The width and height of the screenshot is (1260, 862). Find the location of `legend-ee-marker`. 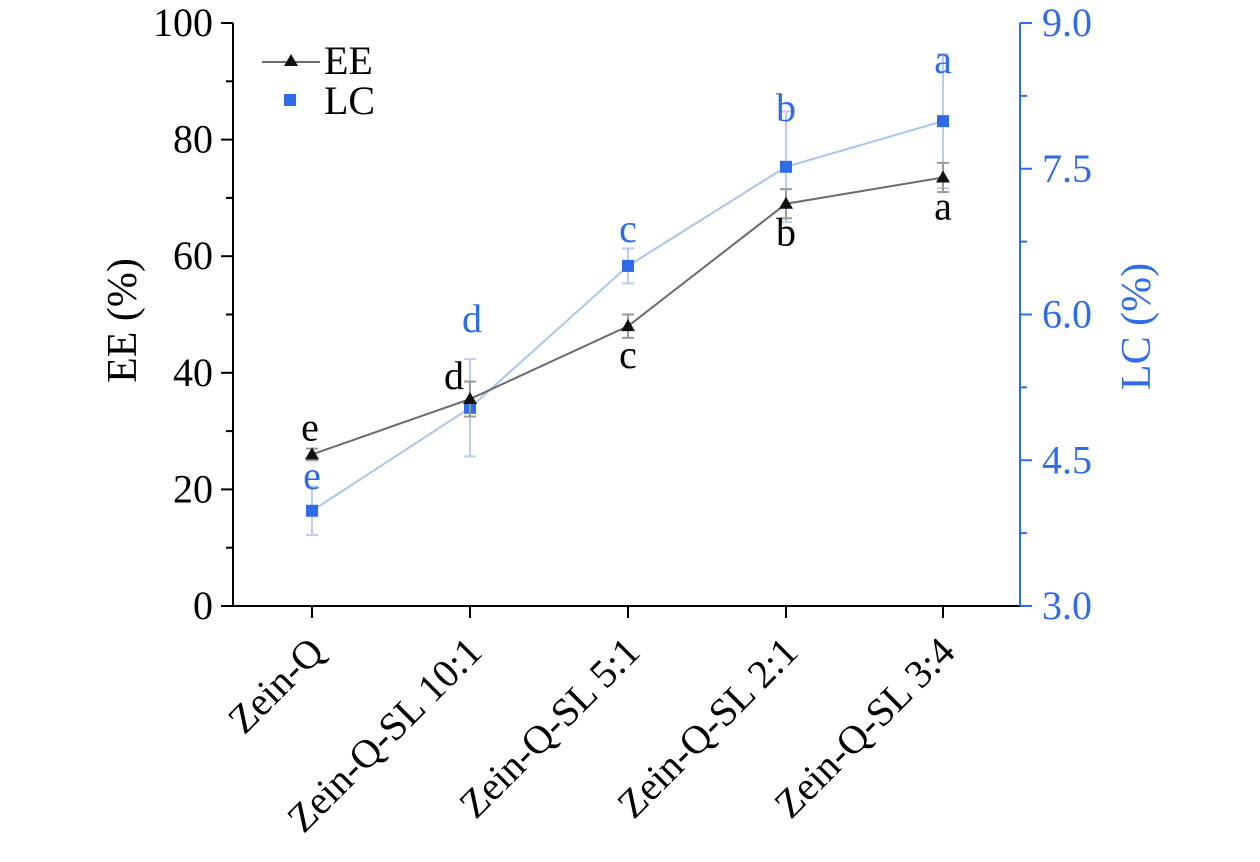

legend-ee-marker is located at coordinates (291, 60).